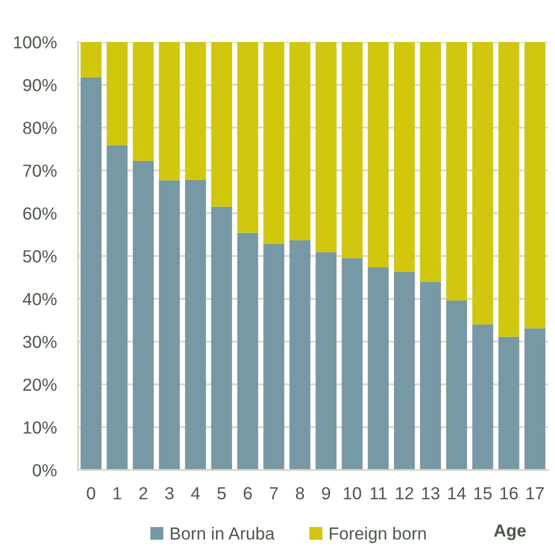 The image size is (555, 549). What do you see at coordinates (326, 493) in the screenshot?
I see `x-tick-label: 9` at bounding box center [326, 493].